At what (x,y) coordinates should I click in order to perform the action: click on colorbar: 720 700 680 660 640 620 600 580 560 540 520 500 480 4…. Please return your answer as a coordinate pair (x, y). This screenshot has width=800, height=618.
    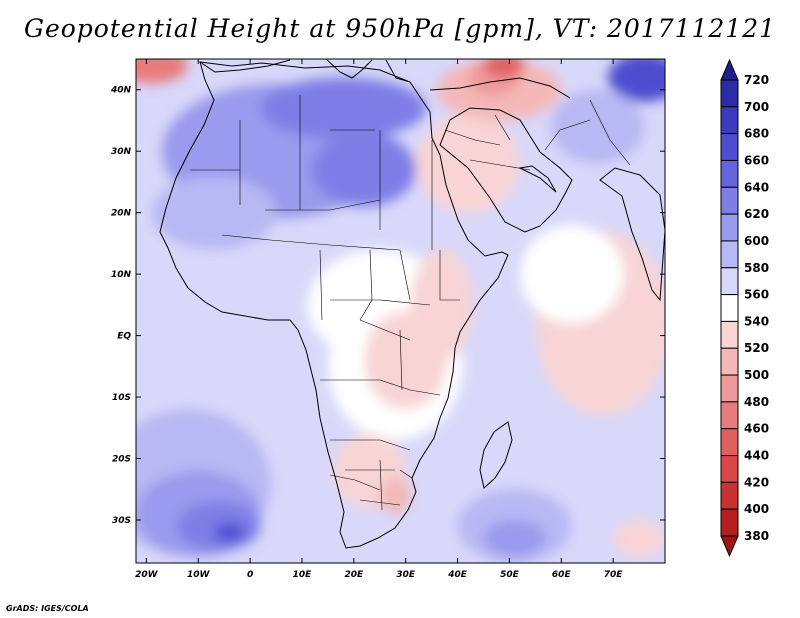
    Looking at the image, I should click on (744, 308).